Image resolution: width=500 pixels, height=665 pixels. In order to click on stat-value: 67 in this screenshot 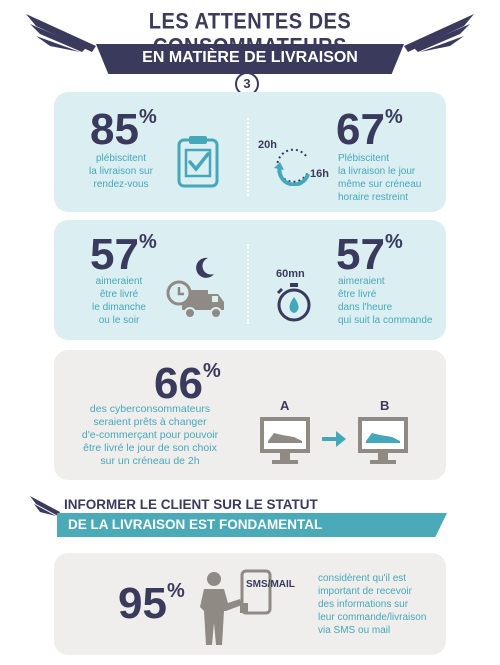, I will do `click(360, 129)`.